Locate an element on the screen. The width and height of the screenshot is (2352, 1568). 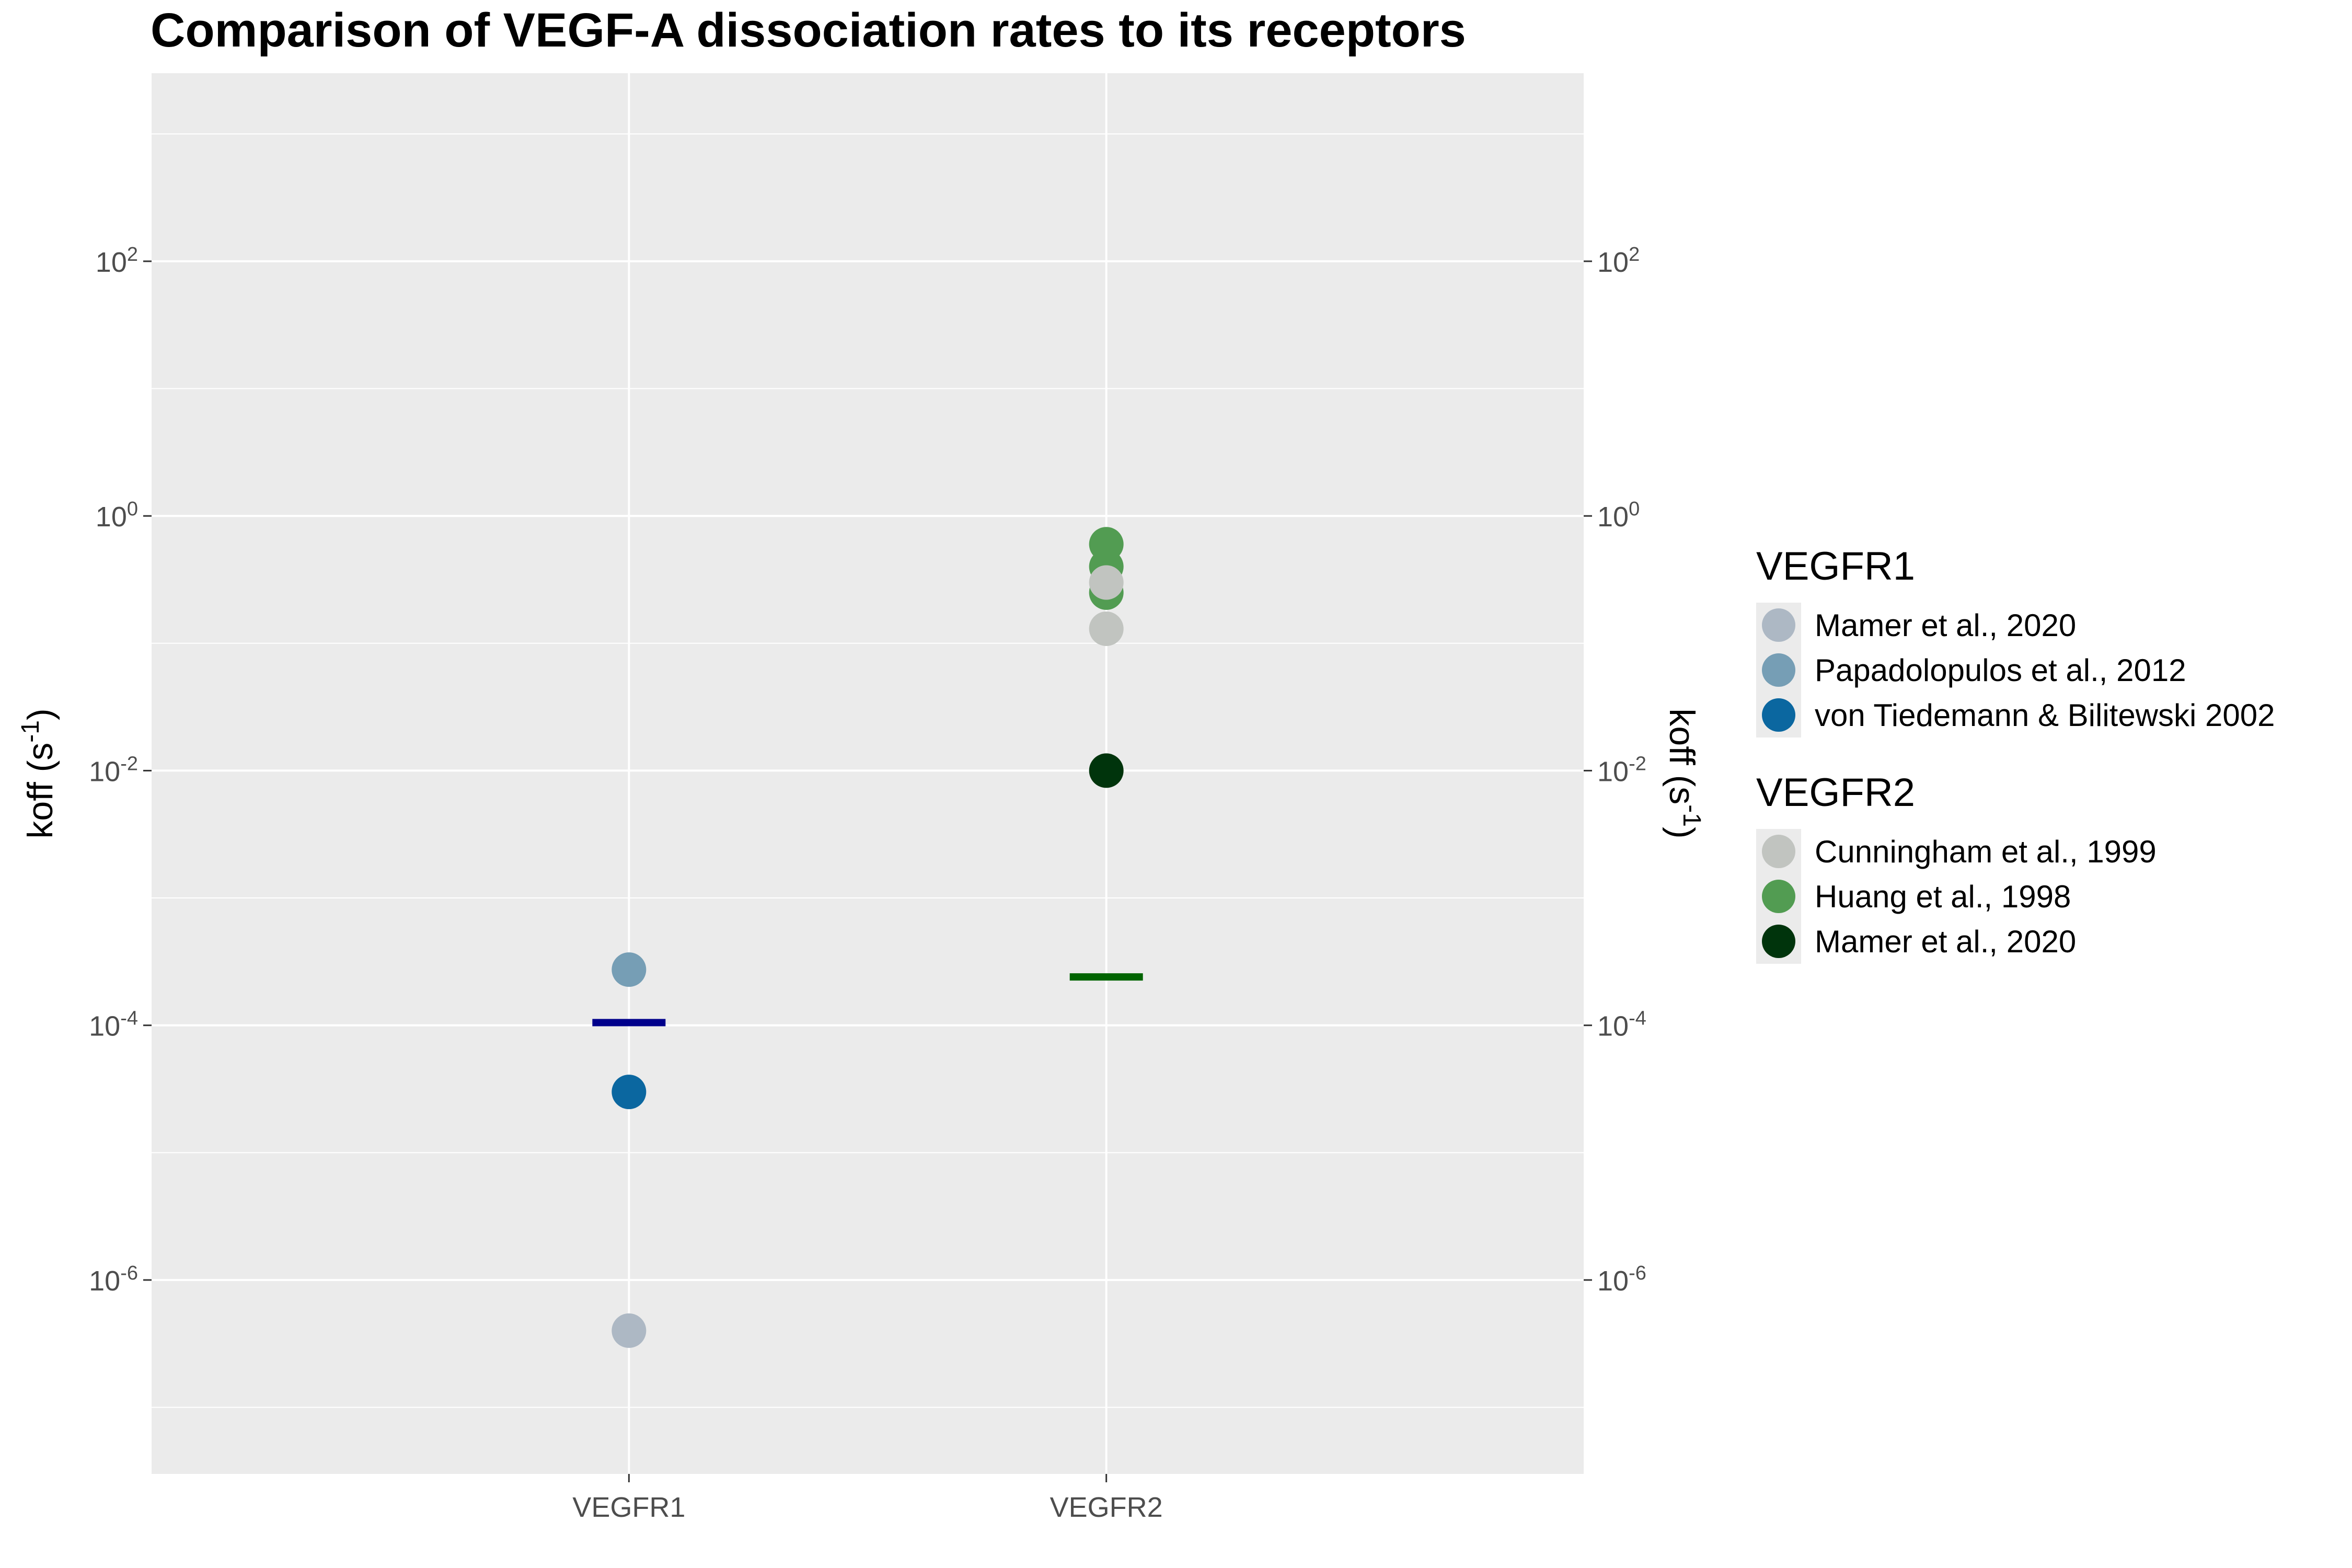
y-tick-label-left: 10⁻⁴ is located at coordinates (113, 1025).